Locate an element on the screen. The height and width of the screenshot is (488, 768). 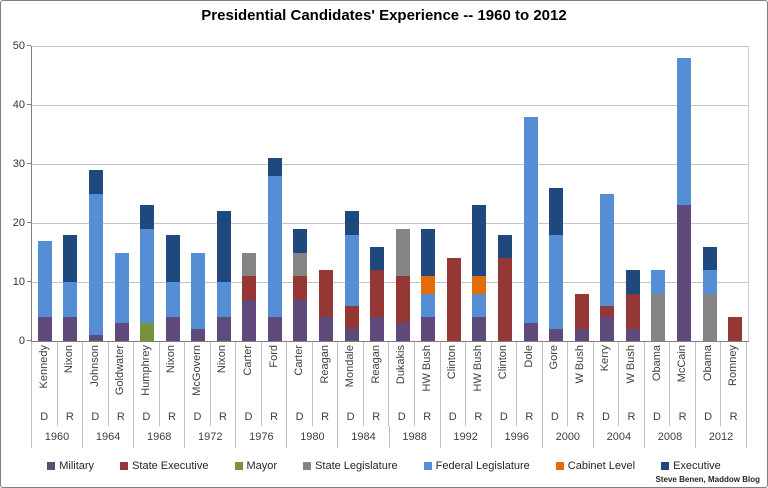
bar-slot-kerry-2004 is located at coordinates (608, 193).